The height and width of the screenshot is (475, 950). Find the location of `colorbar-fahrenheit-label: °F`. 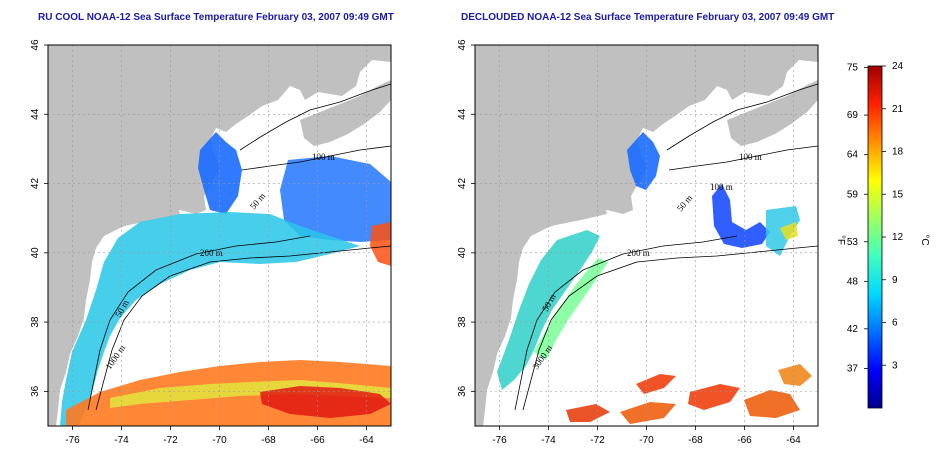

colorbar-fahrenheit-label: °F is located at coordinates (840, 240).